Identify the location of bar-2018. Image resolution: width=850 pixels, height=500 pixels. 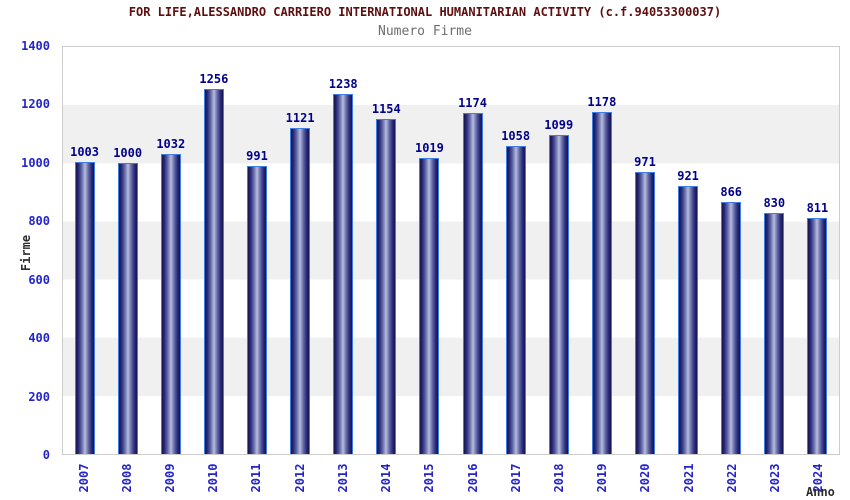
(558, 294).